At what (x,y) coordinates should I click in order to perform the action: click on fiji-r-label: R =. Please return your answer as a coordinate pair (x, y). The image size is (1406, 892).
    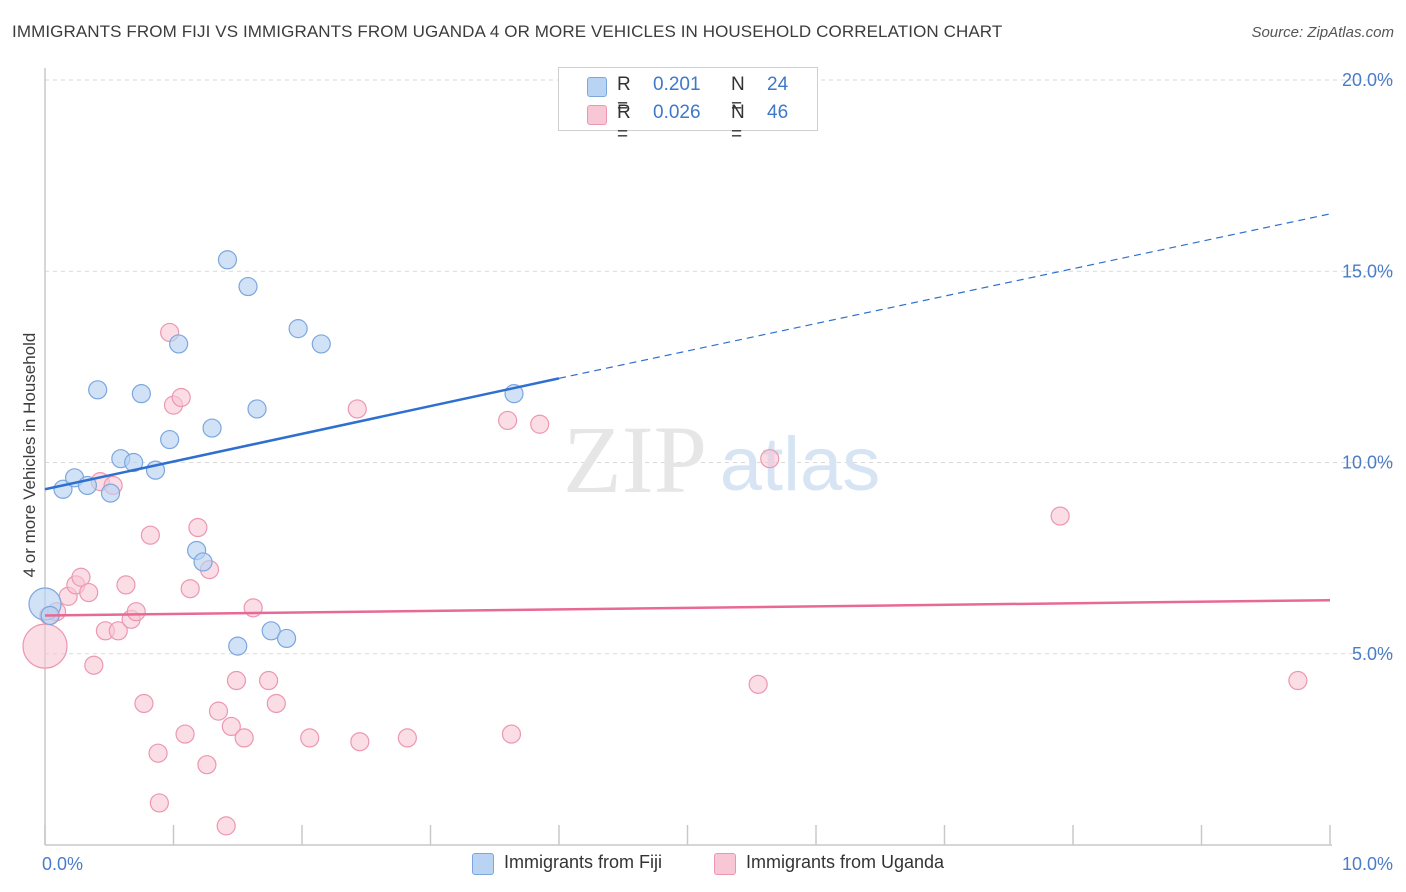
    Looking at the image, I should click on (624, 95).